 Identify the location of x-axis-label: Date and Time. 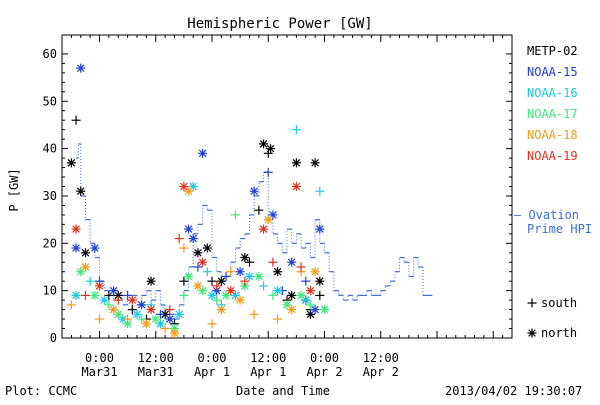
(283, 391).